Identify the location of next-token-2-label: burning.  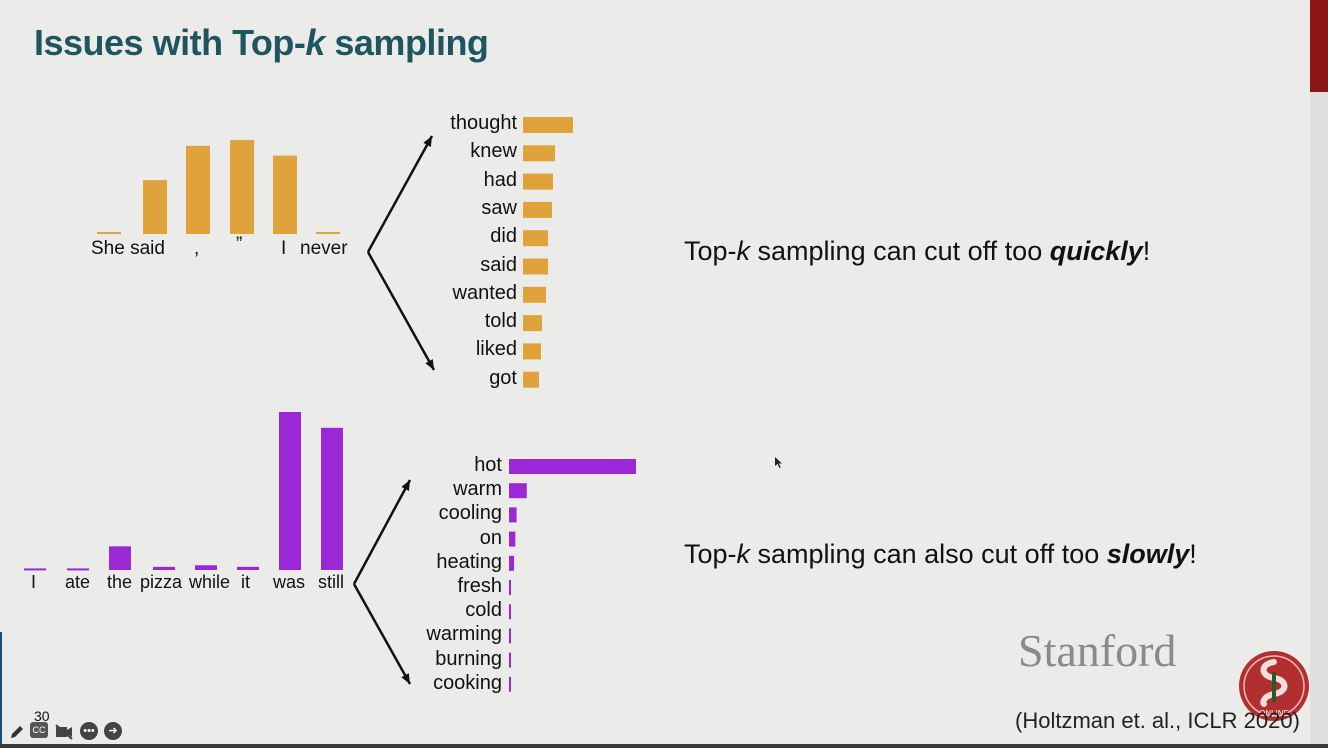
(468, 658).